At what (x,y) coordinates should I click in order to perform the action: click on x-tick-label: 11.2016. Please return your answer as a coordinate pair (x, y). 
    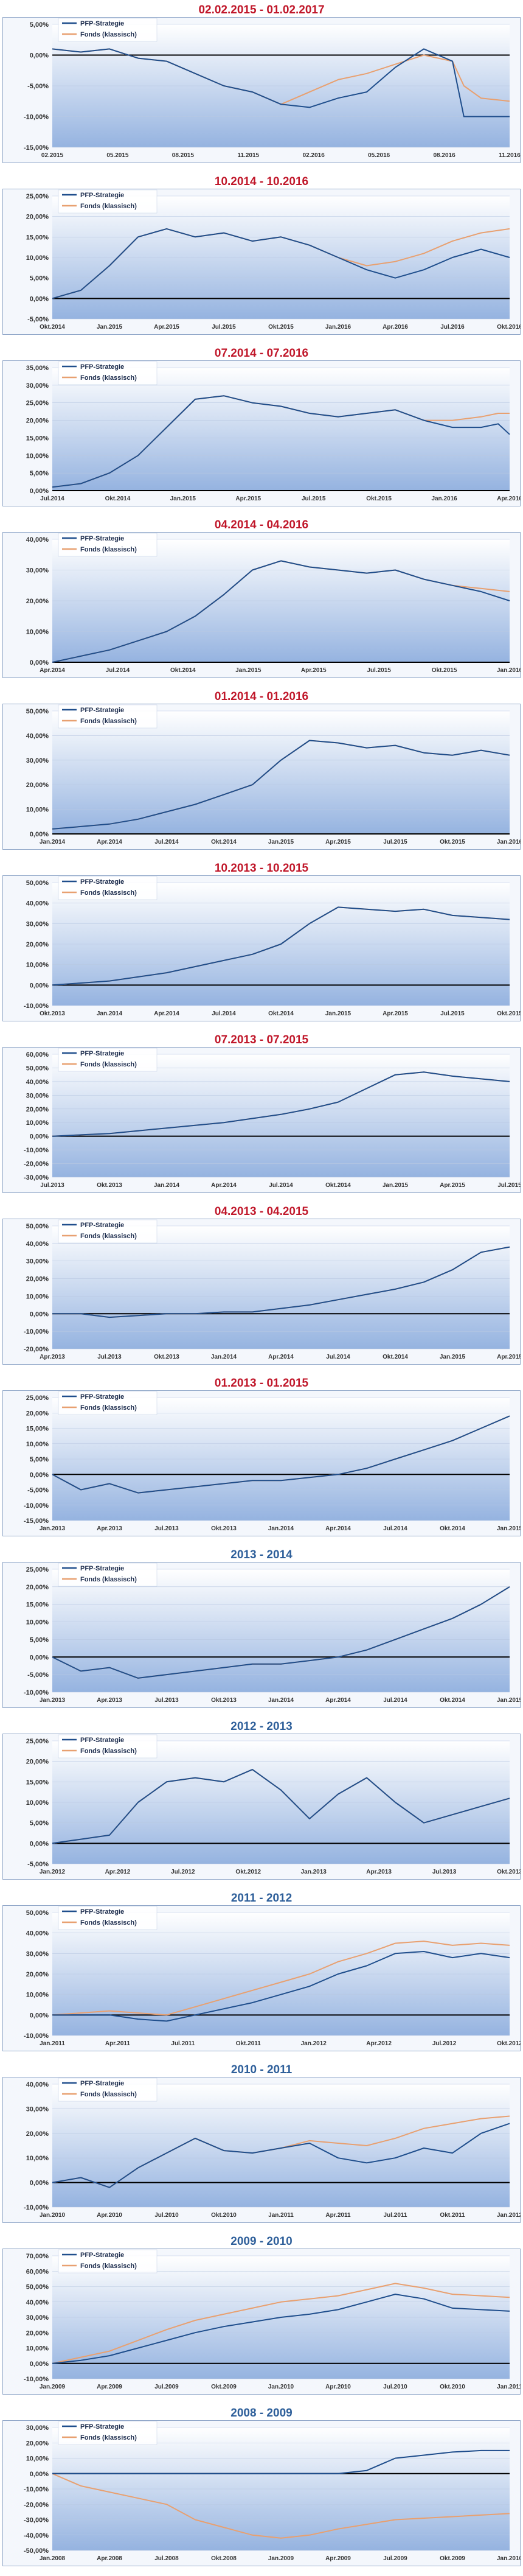
    Looking at the image, I should click on (510, 155).